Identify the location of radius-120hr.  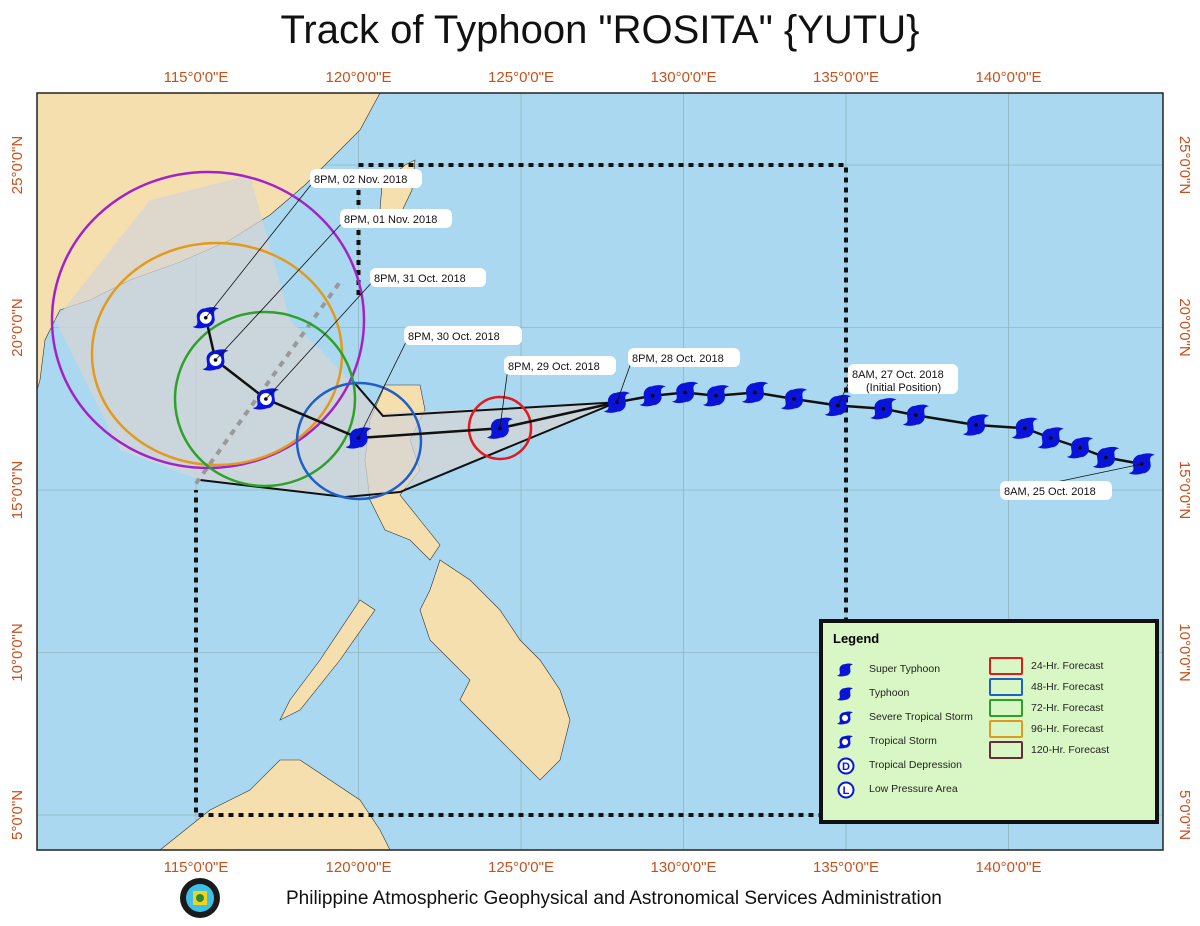
(208, 320).